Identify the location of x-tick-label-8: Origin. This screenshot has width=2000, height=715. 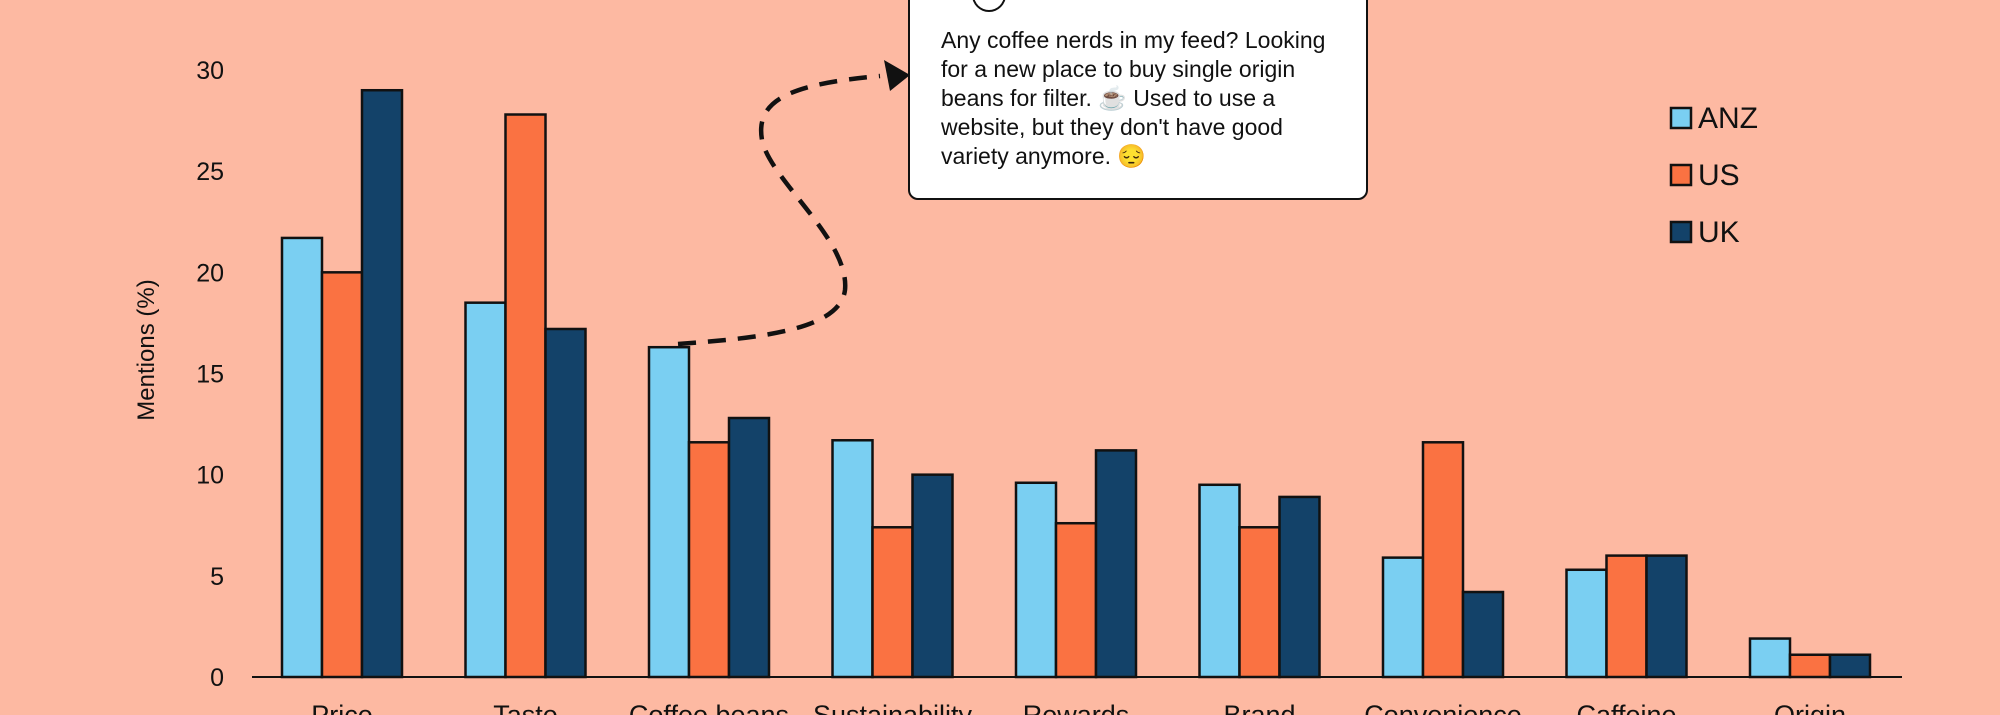
(1810, 707).